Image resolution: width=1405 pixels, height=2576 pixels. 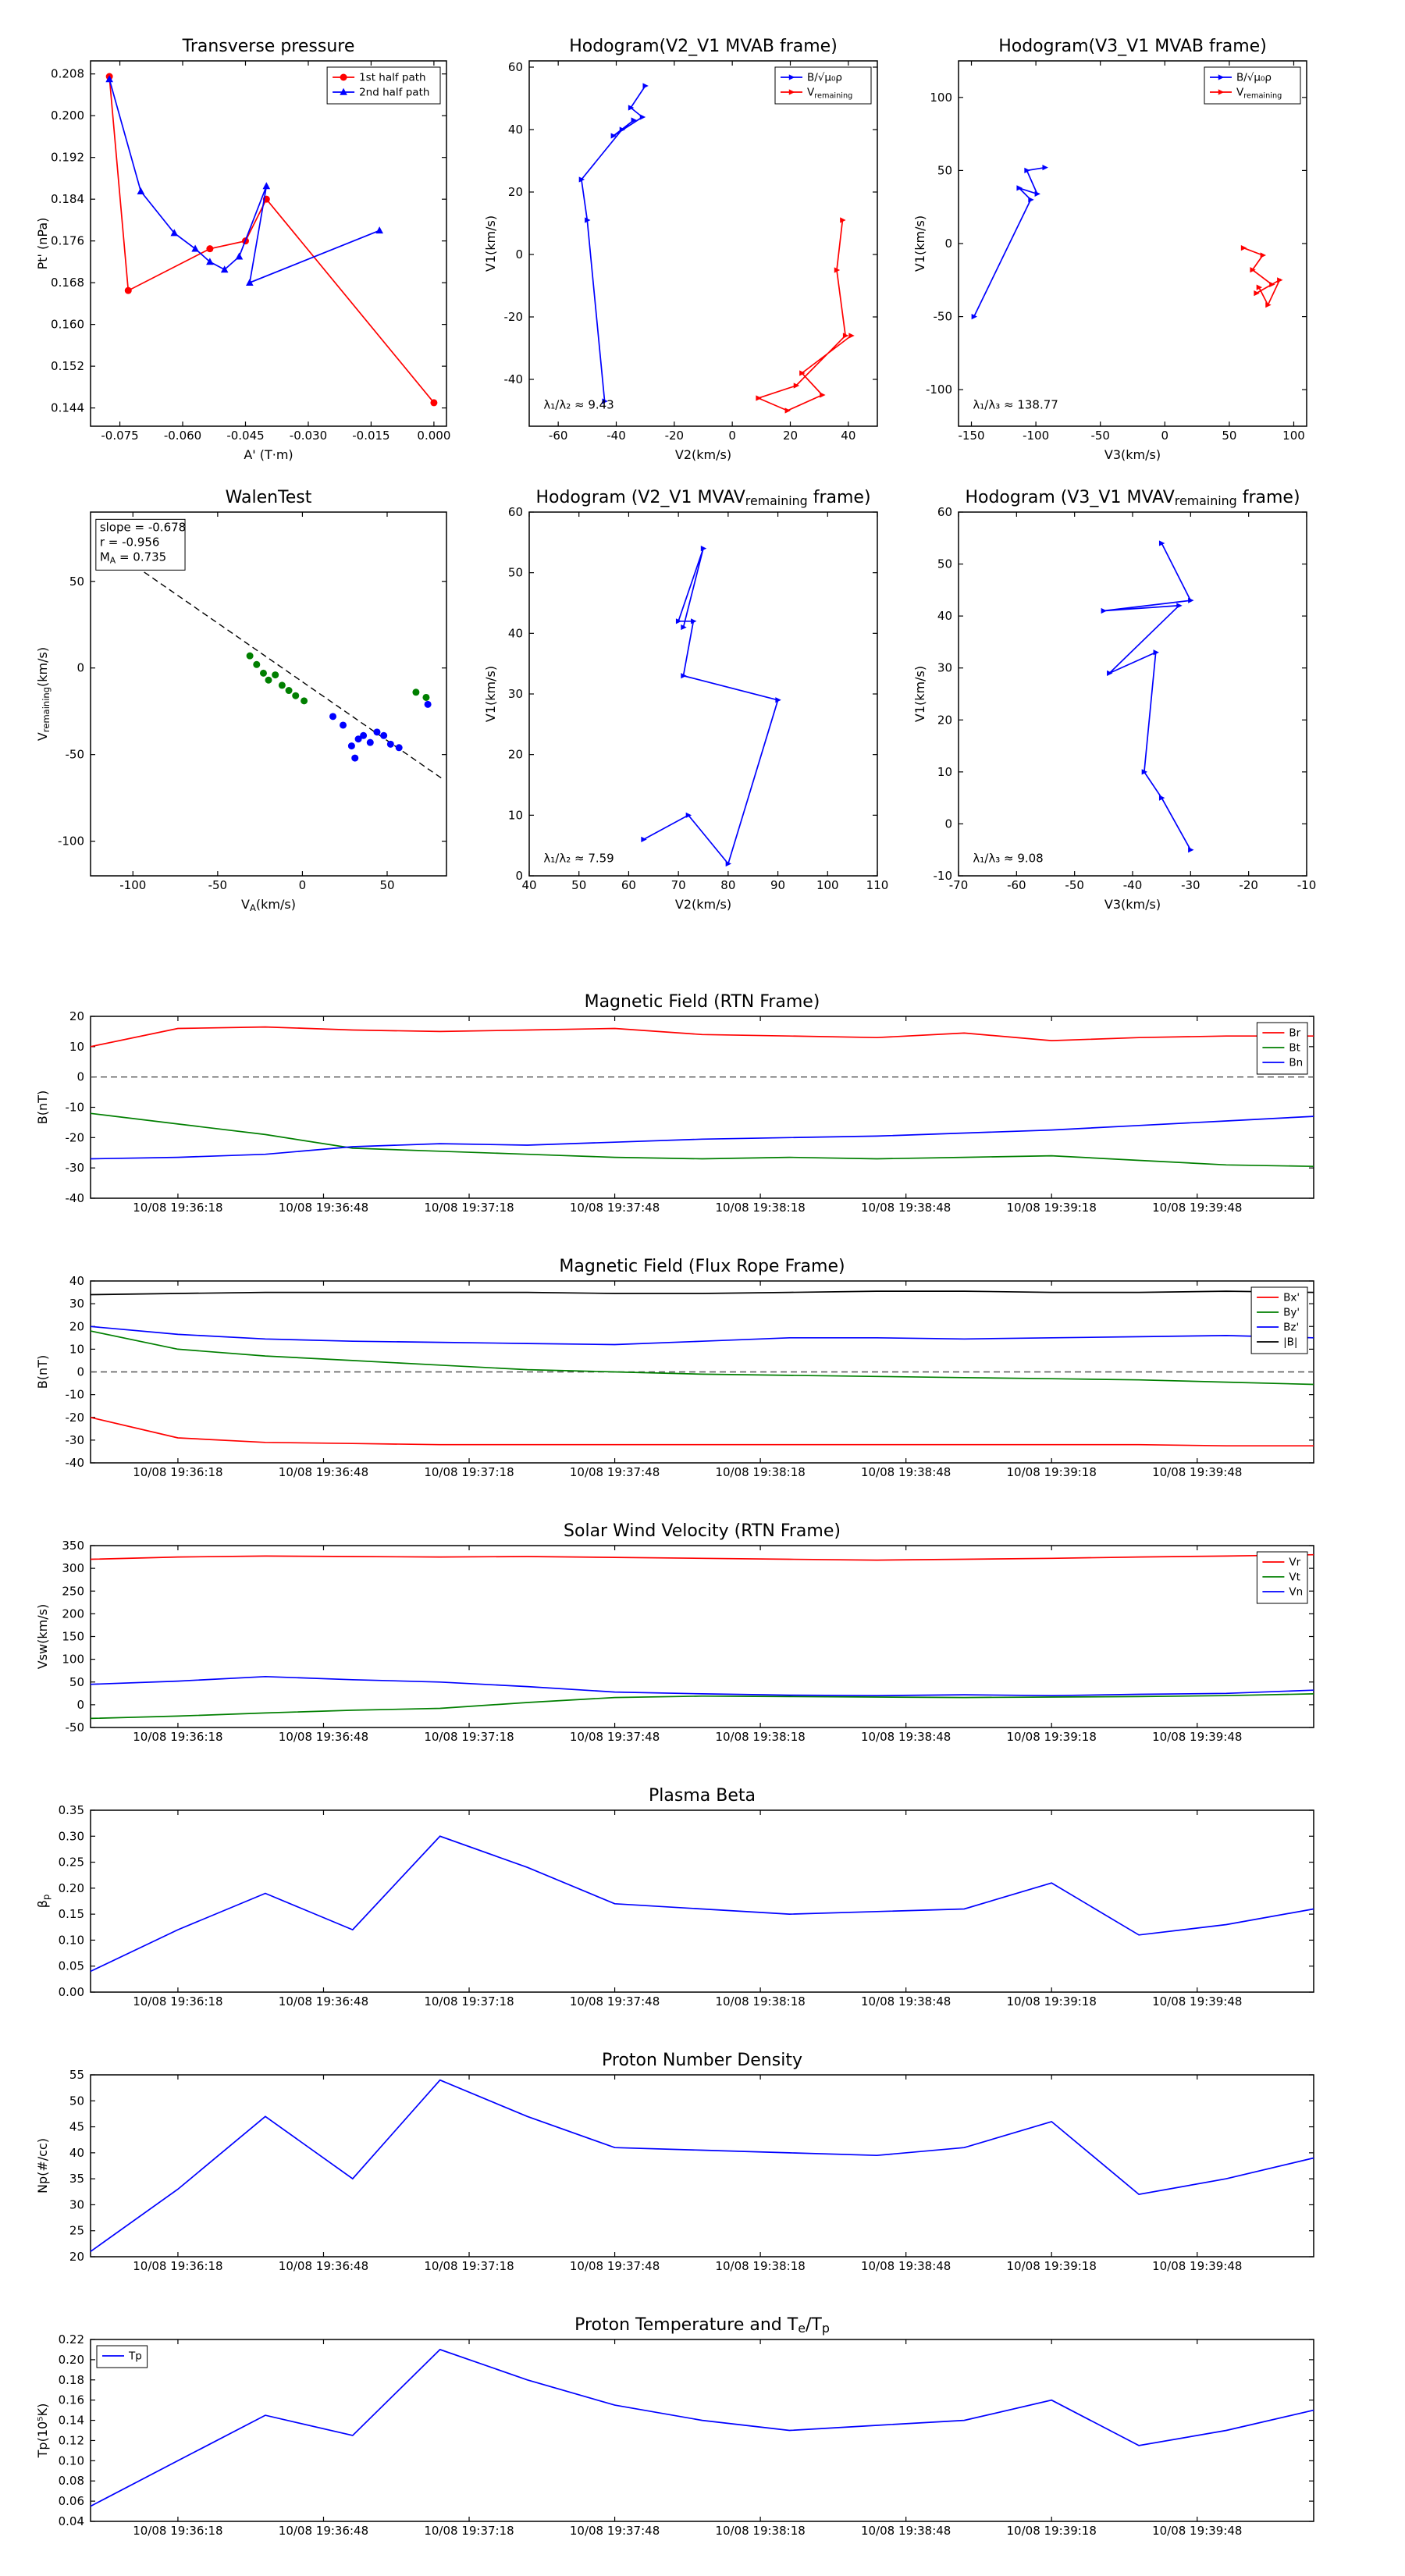 What do you see at coordinates (703, 1002) in the screenshot?
I see `magnetic-rtn-title: Magnetic Field (RTN Frame)` at bounding box center [703, 1002].